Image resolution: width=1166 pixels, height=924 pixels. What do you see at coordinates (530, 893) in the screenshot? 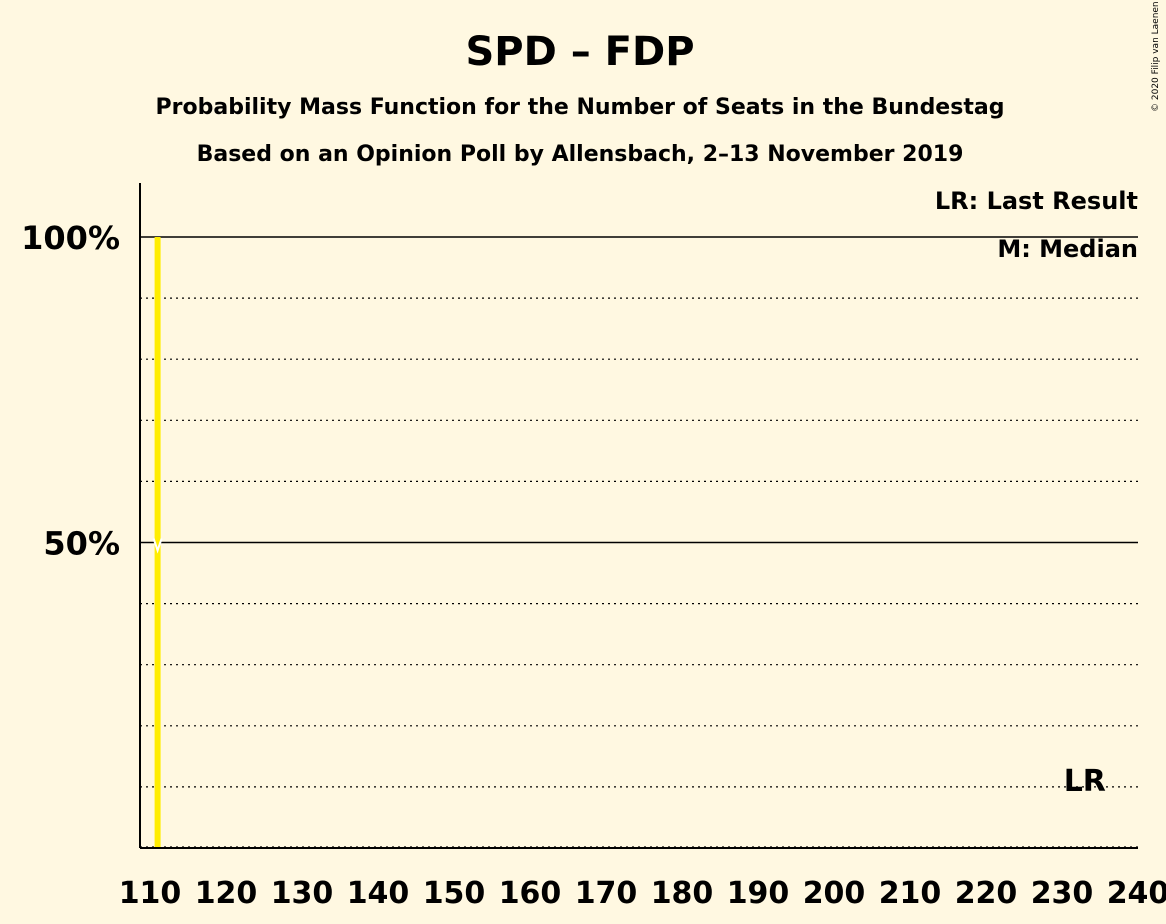
I see `x-tick-label-160: 160` at bounding box center [530, 893].